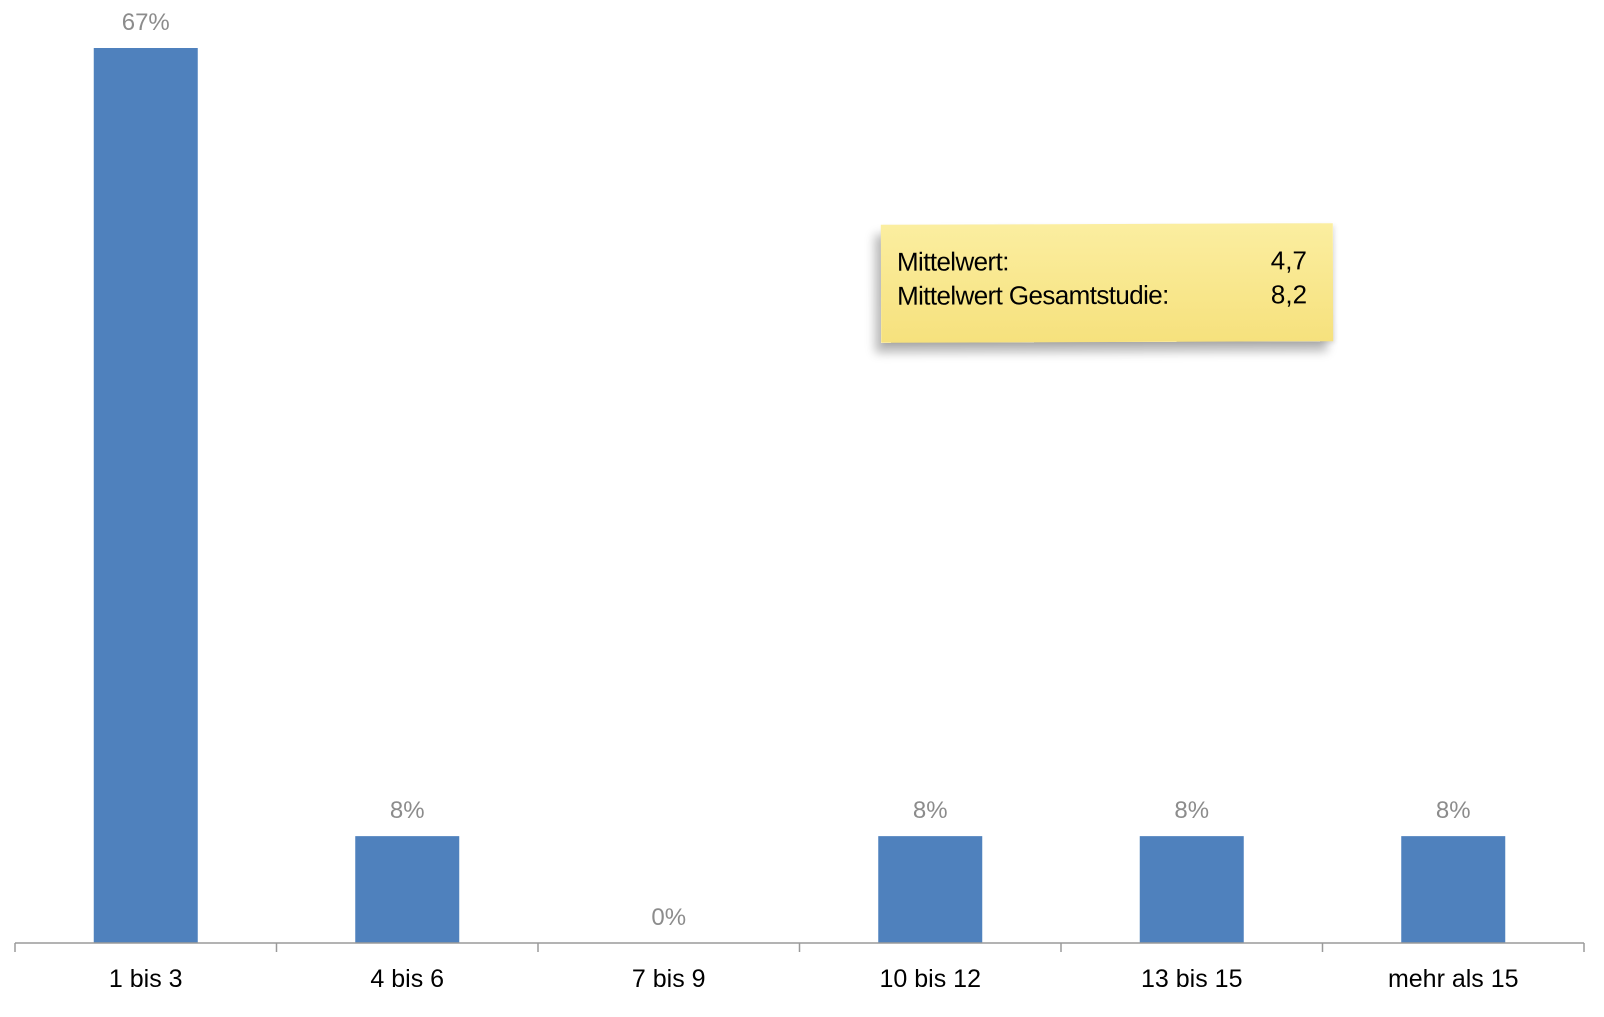 This screenshot has height=1017, width=1604. What do you see at coordinates (146, 979) in the screenshot?
I see `x-tick-label: 1 bis 3` at bounding box center [146, 979].